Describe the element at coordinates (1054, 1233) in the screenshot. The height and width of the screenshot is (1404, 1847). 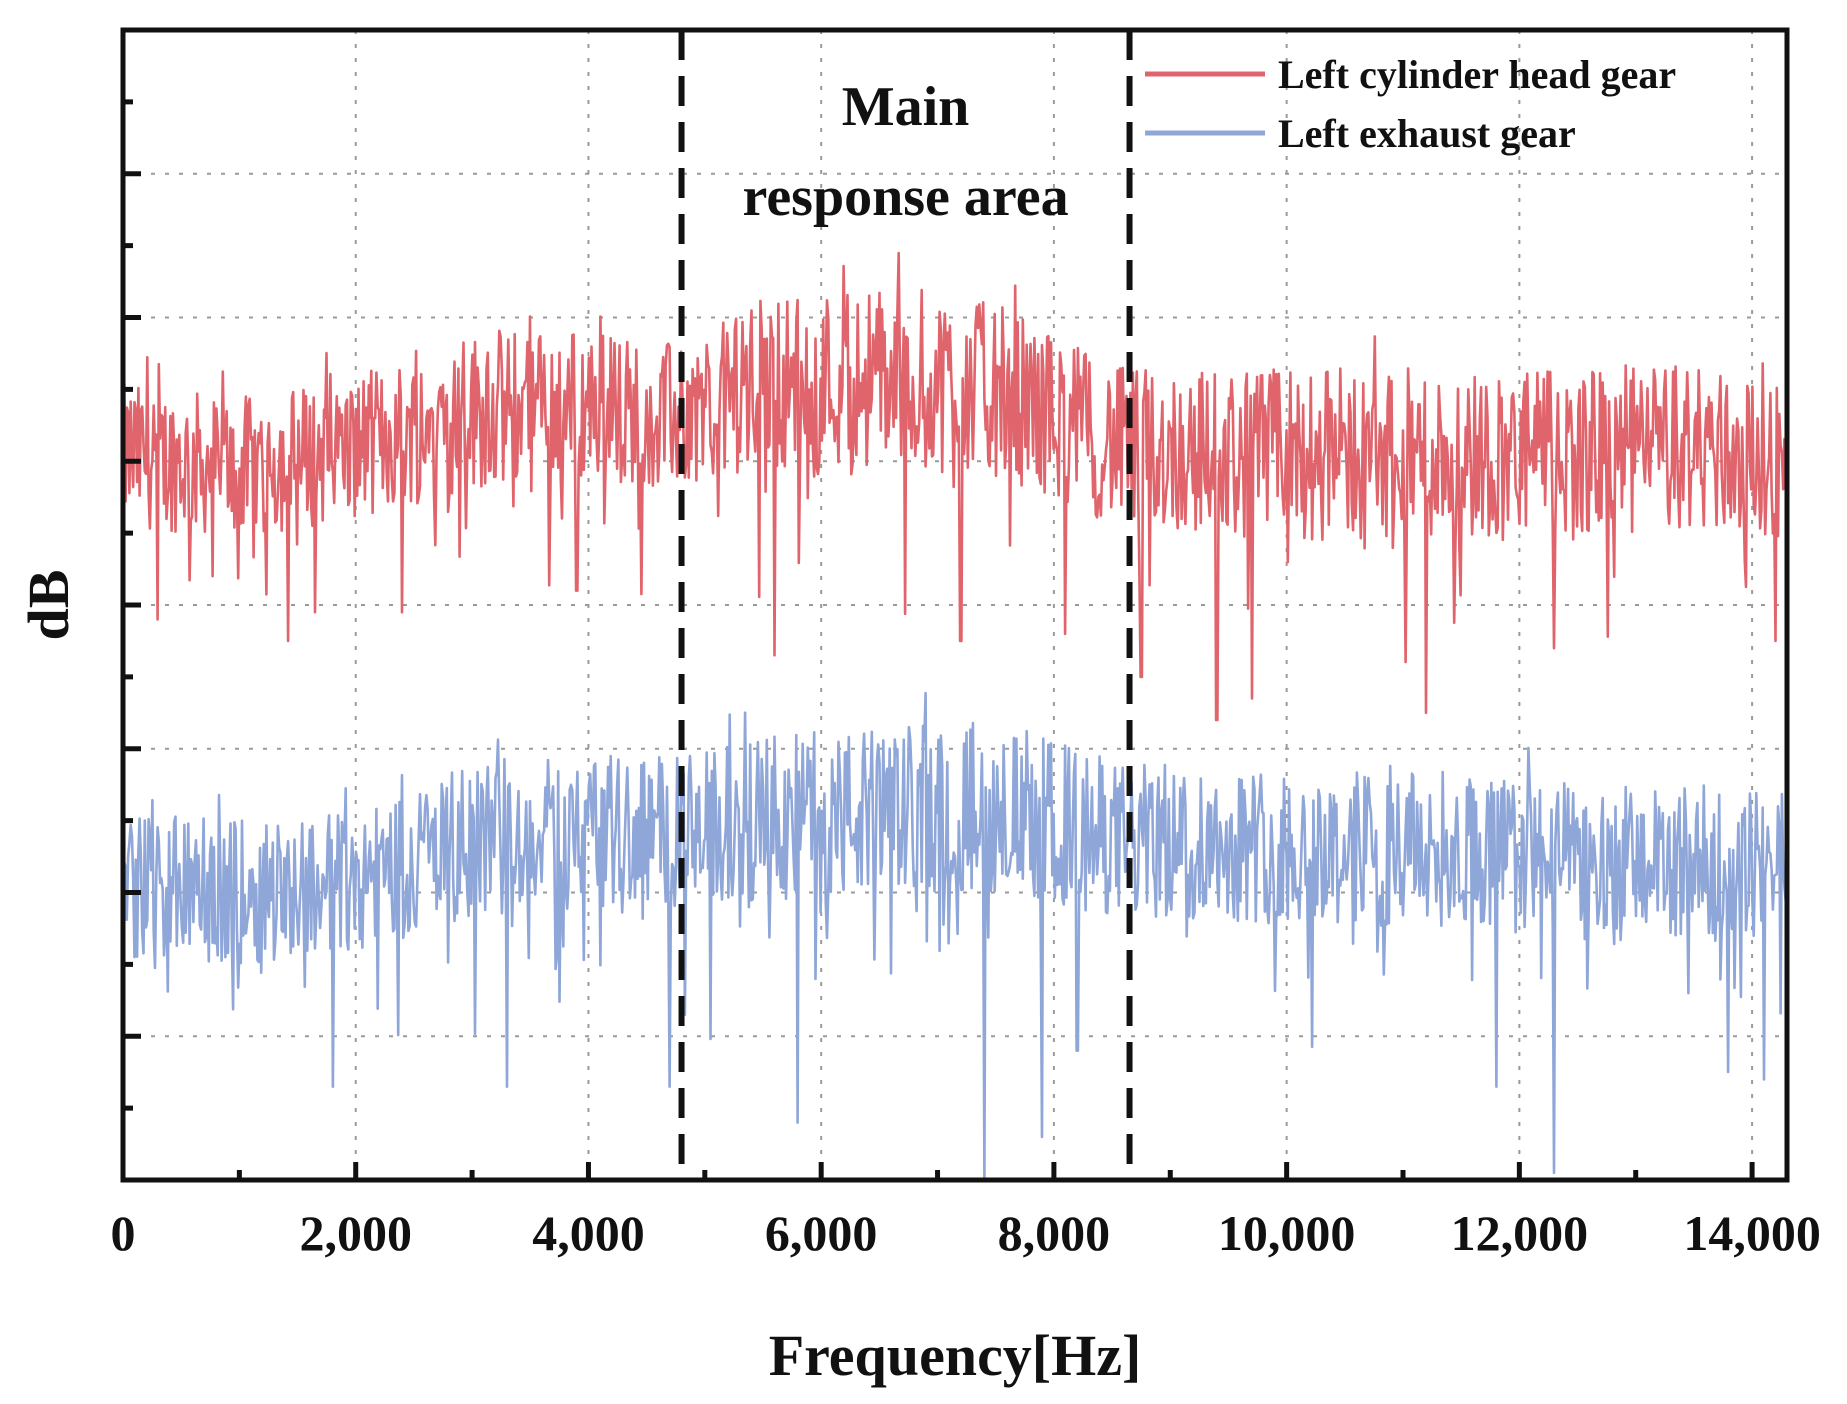
I see `x-tick-label-4: 8,000` at that location.